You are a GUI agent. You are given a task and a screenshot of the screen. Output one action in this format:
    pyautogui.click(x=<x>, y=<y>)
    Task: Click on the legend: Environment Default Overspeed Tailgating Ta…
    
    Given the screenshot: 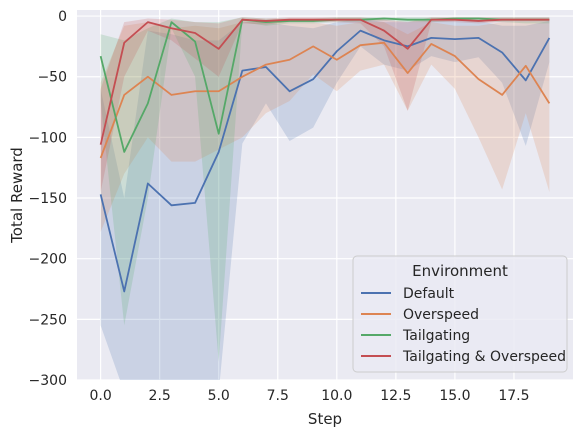 What is the action you would take?
    pyautogui.click(x=460, y=314)
    